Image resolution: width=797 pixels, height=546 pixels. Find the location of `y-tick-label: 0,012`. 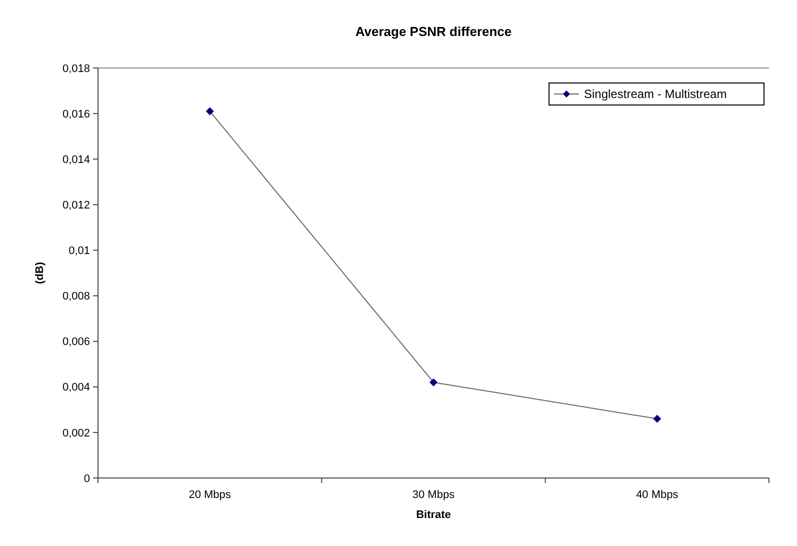

y-tick-label: 0,012 is located at coordinates (76, 206).